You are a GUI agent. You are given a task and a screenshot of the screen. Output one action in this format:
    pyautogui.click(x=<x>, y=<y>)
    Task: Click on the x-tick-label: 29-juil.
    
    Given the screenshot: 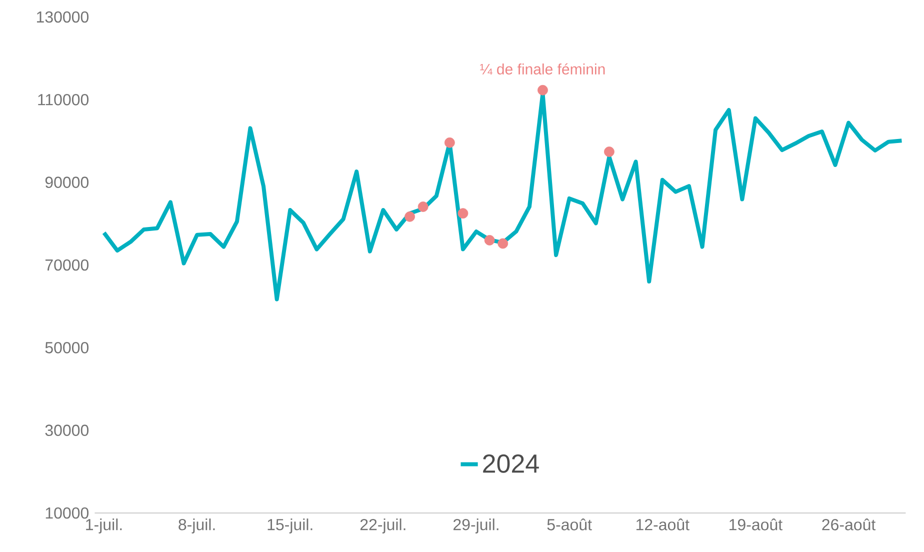 What is the action you would take?
    pyautogui.click(x=475, y=526)
    